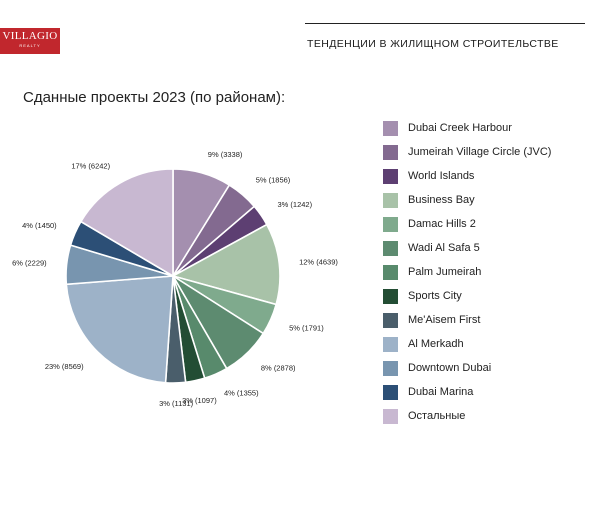 This screenshot has height=520, width=600. Describe the element at coordinates (480, 152) in the screenshot. I see `legend-label-1: Jumeirah Village Circle (JVC)` at that location.